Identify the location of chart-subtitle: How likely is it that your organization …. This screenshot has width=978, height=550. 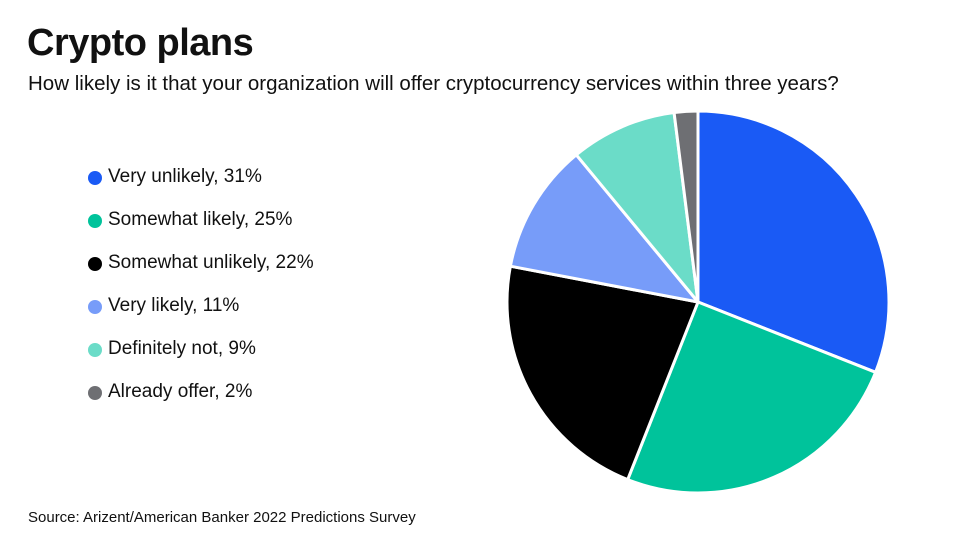
(433, 83).